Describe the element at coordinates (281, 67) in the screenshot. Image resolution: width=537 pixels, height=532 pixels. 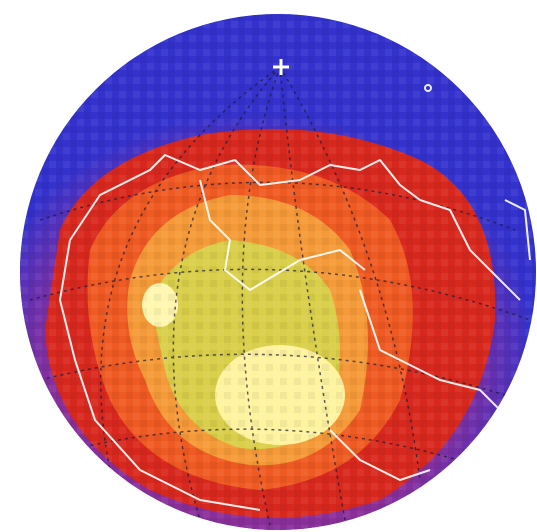
I see `pole-marker` at that location.